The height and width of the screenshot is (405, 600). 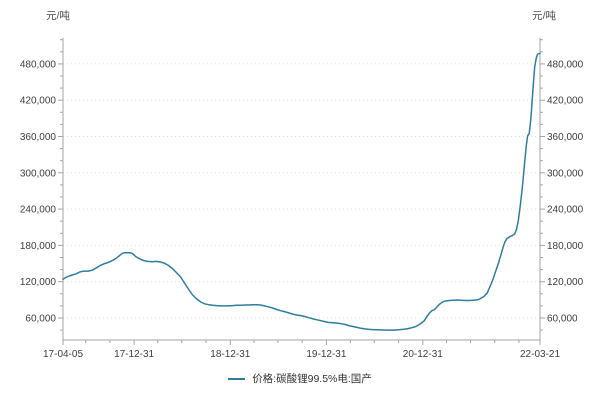 What do you see at coordinates (544, 16) in the screenshot?
I see `y-axis-unit-right: 元/吨` at bounding box center [544, 16].